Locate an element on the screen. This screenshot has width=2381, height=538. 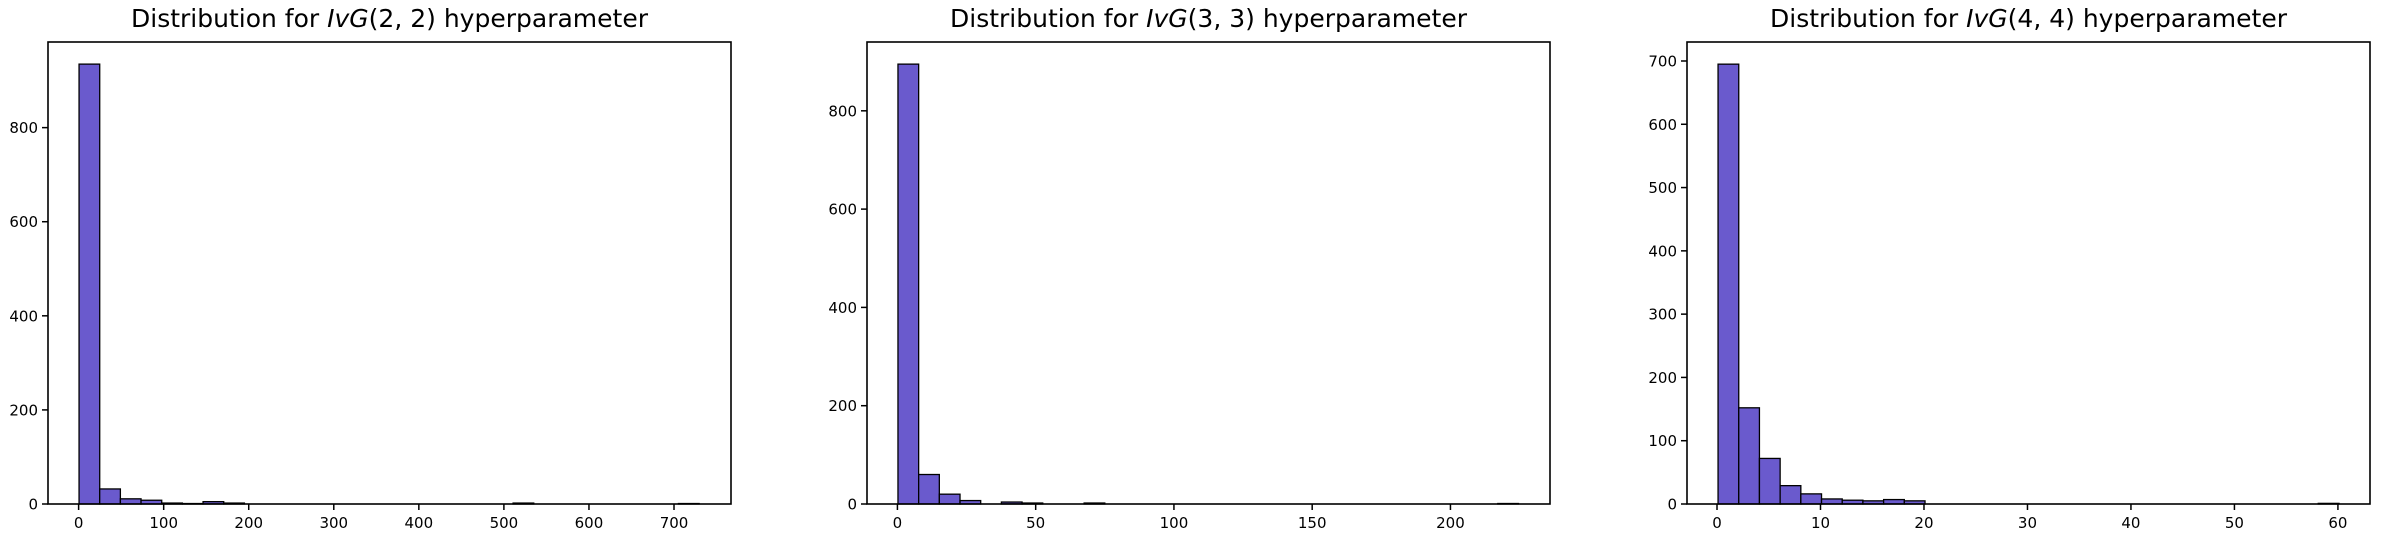
x-tick-label: 600 is located at coordinates (589, 523).